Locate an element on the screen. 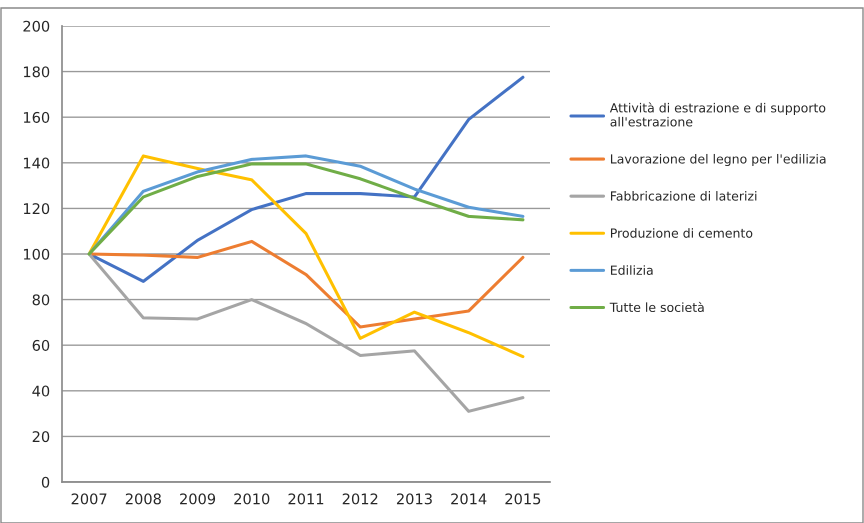 This screenshot has height=523, width=864. y-tick-label: 0 is located at coordinates (46, 482).